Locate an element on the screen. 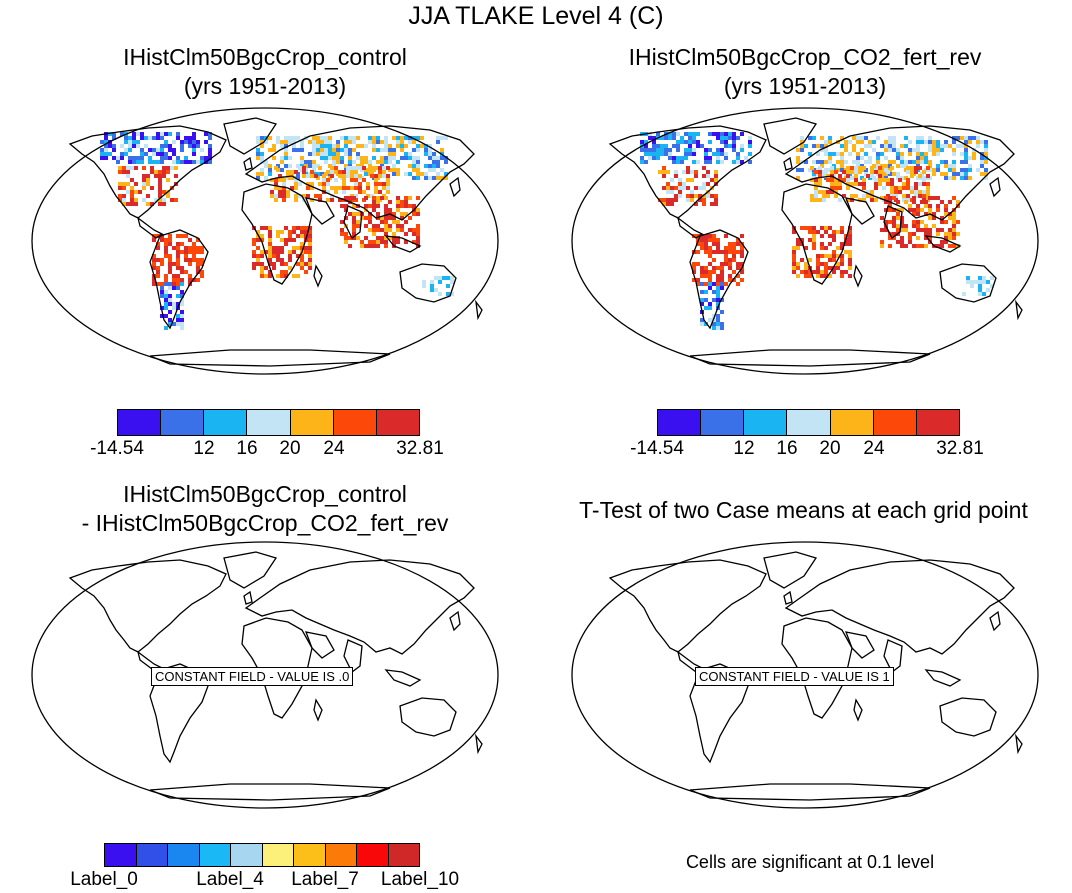  constant-field-label-diff: CONSTANT FIELD - VALUE IS .0 is located at coordinates (252, 676).